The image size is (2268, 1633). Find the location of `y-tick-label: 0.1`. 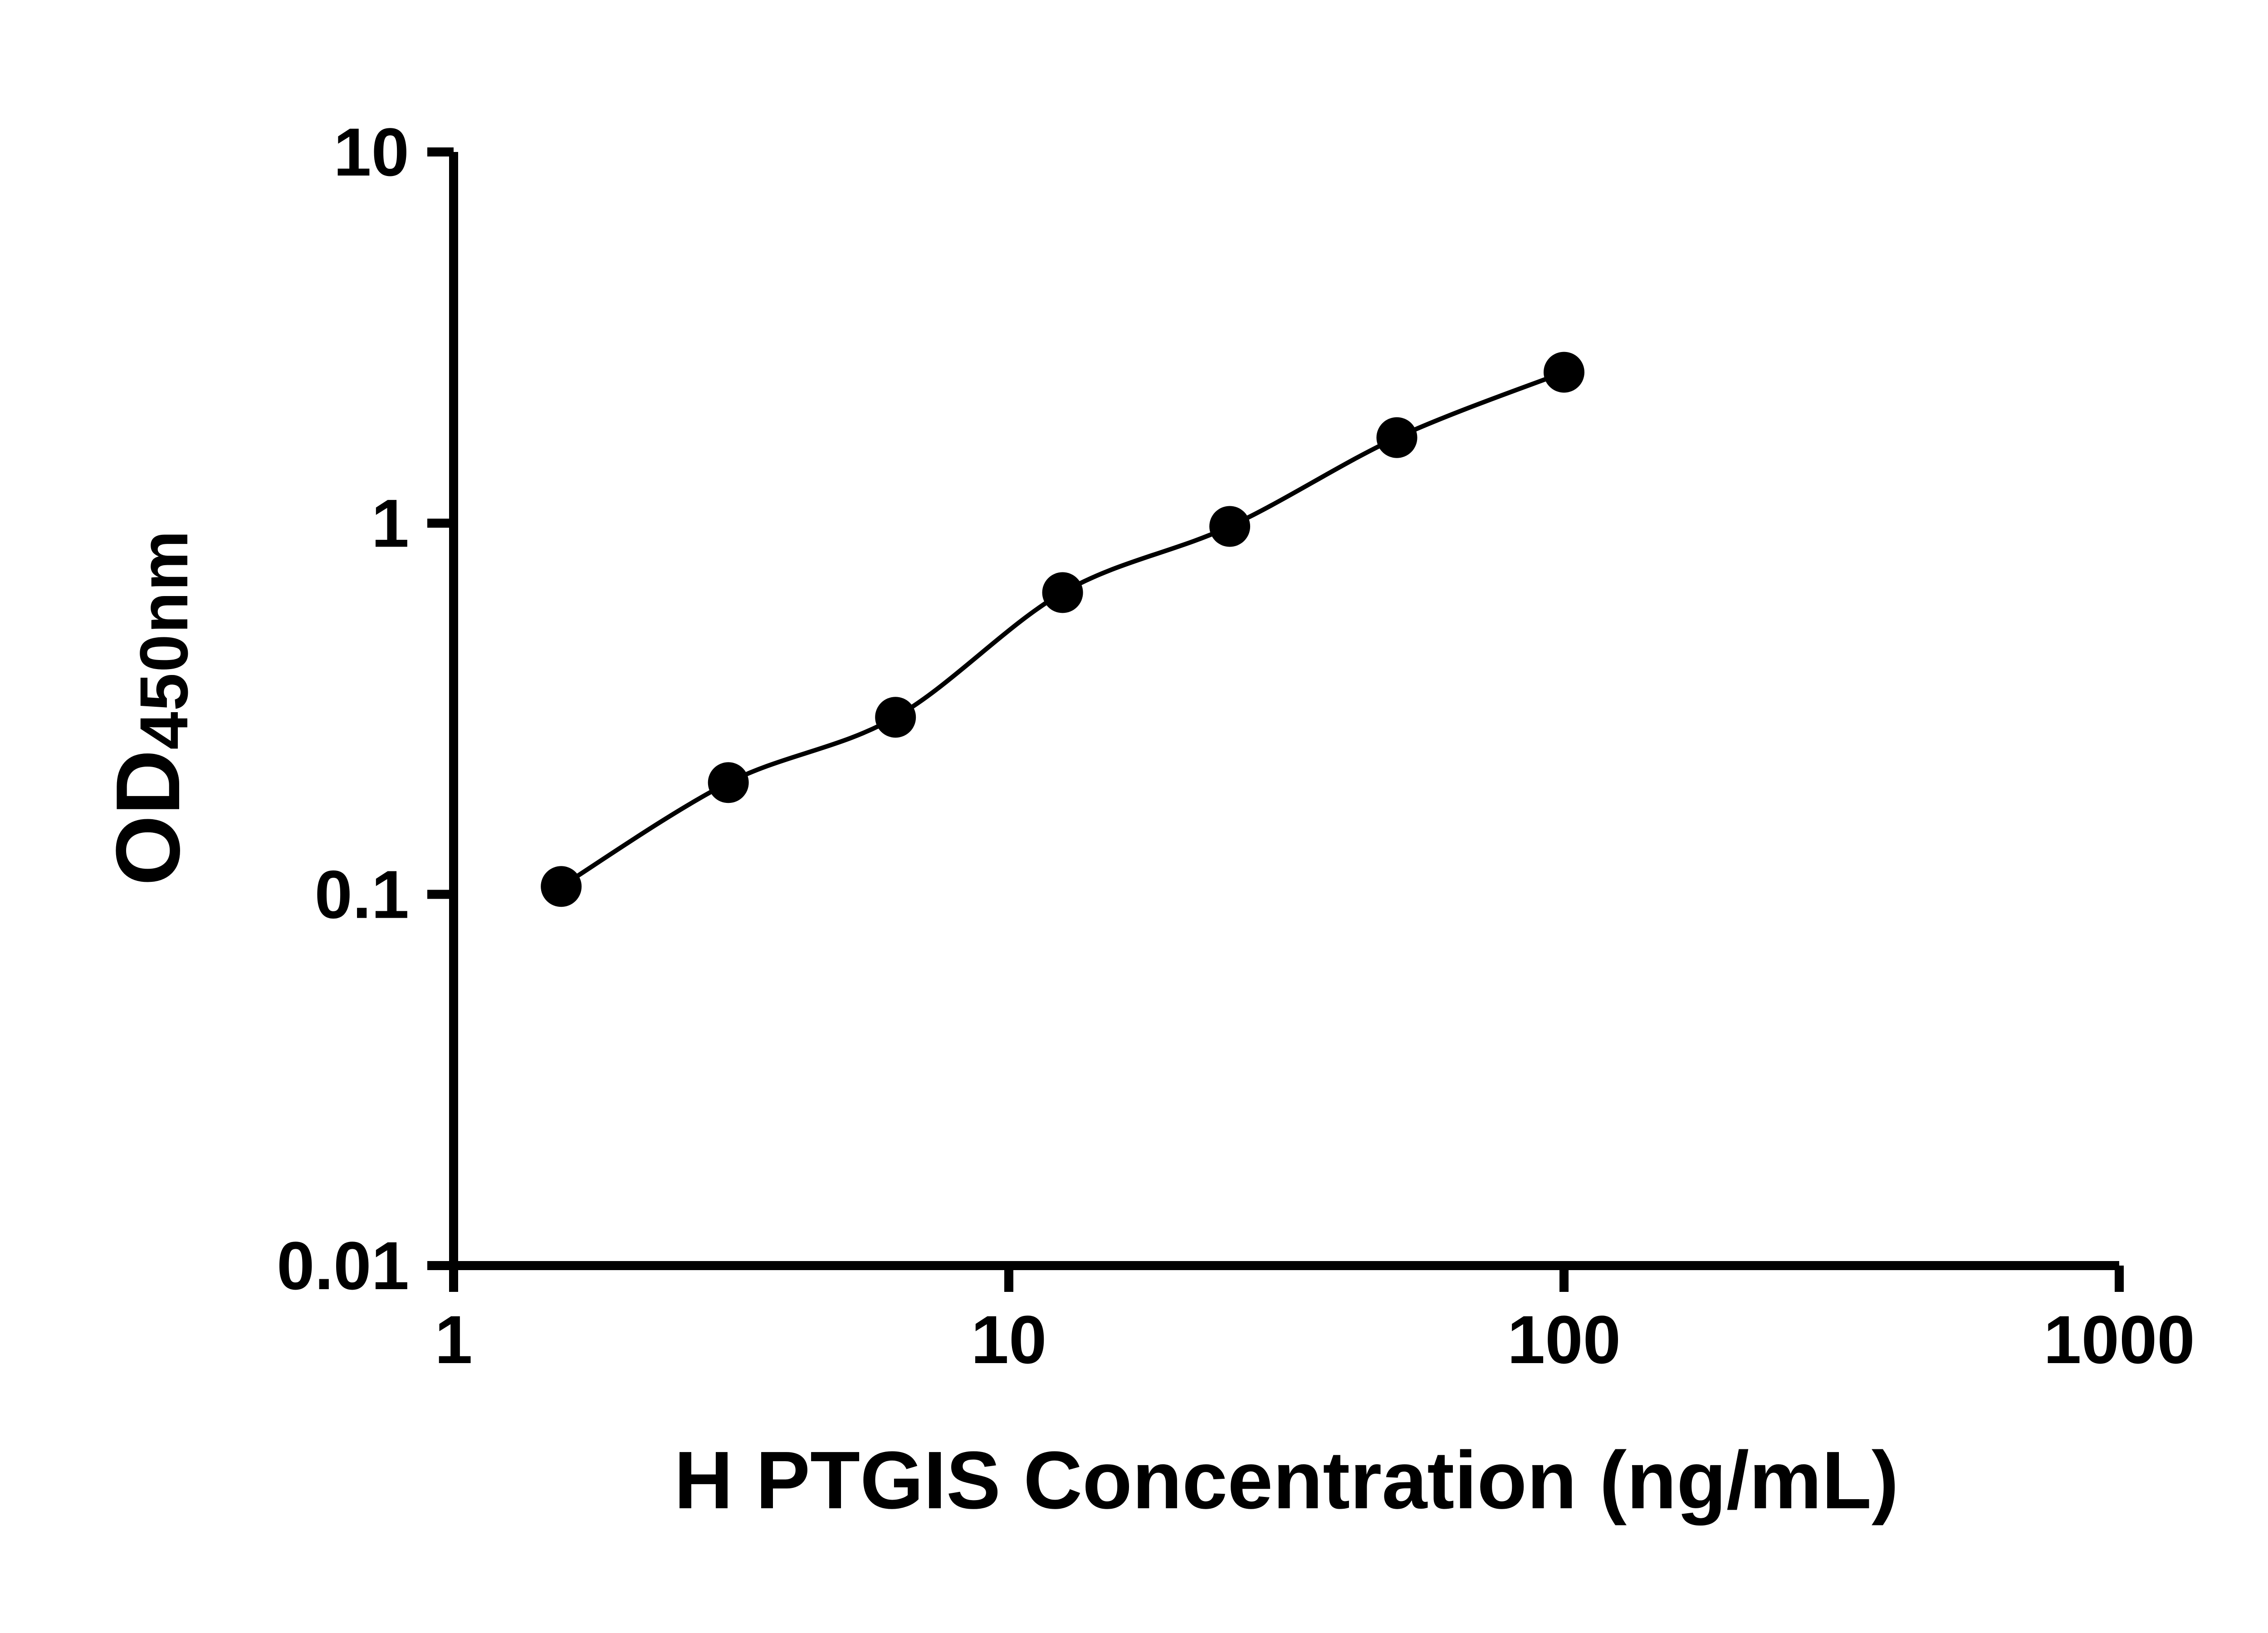

y-tick-label: 0.1 is located at coordinates (361, 894).